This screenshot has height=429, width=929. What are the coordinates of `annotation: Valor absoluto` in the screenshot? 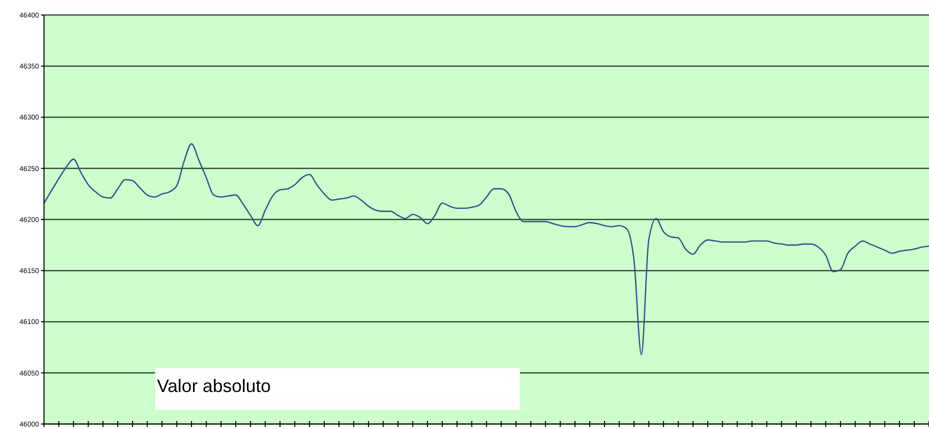 It's located at (214, 386).